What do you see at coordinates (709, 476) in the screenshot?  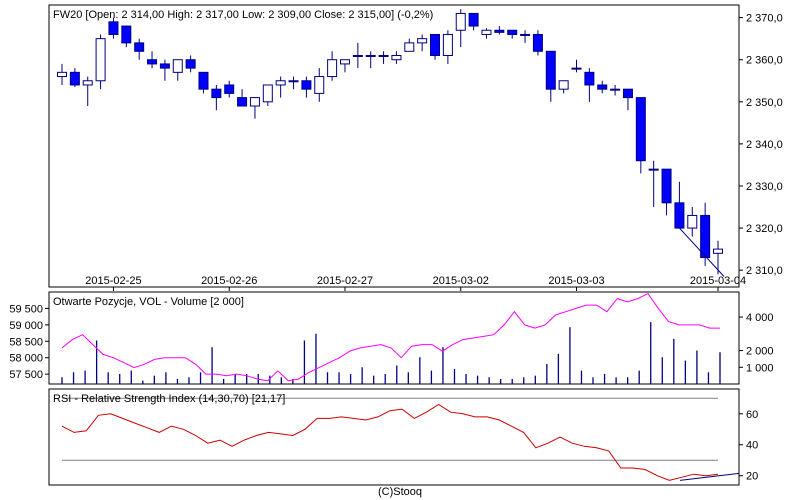 I see `rsi-trend-line` at bounding box center [709, 476].